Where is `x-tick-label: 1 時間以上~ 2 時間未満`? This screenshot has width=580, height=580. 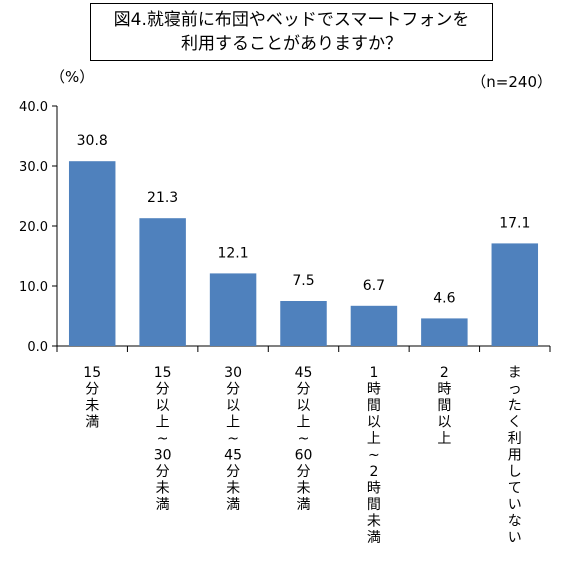
x-tick-label: 1 時間以上~ 2 時間未満 is located at coordinates (374, 455).